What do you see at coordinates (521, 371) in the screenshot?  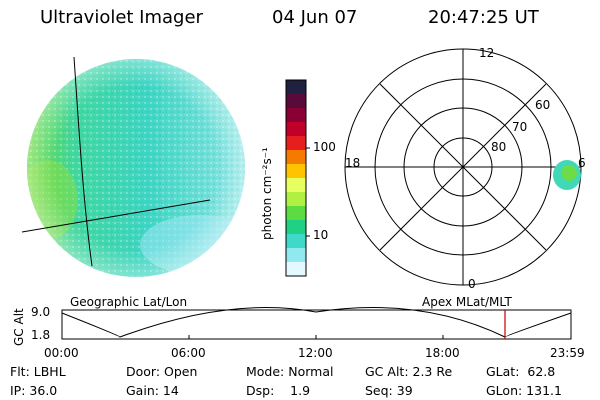 I see `glat-info: GLat: 62.8` at bounding box center [521, 371].